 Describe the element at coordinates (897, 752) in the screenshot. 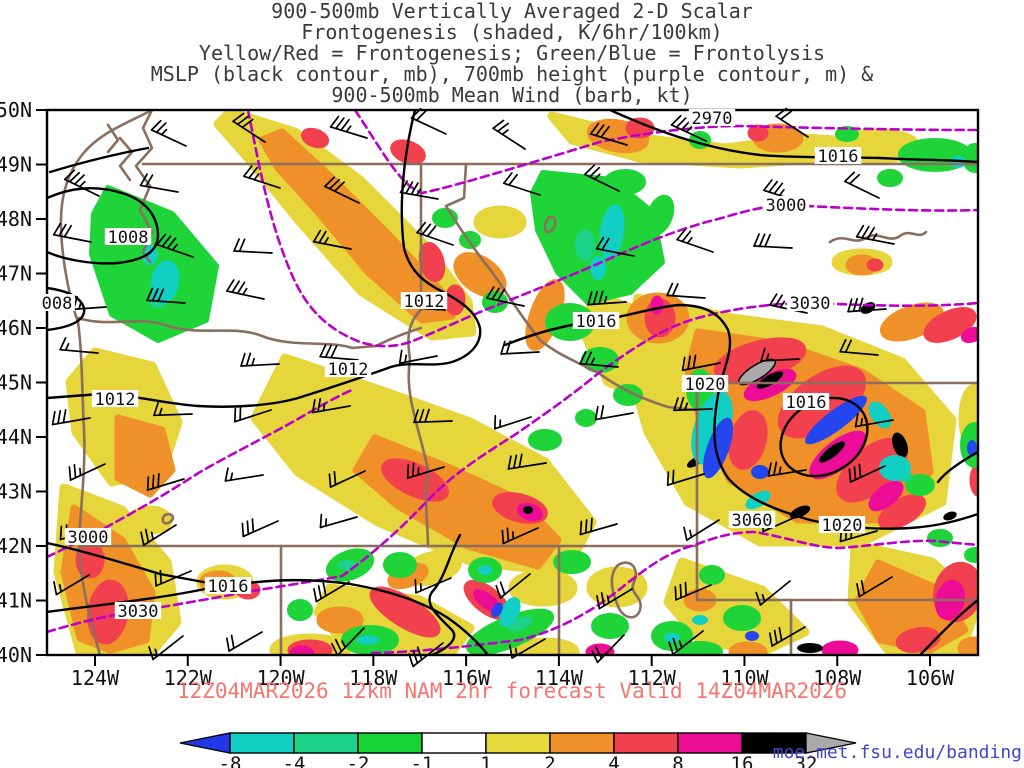

I see `site-link: moe.met.fsu.edu/banding` at that location.